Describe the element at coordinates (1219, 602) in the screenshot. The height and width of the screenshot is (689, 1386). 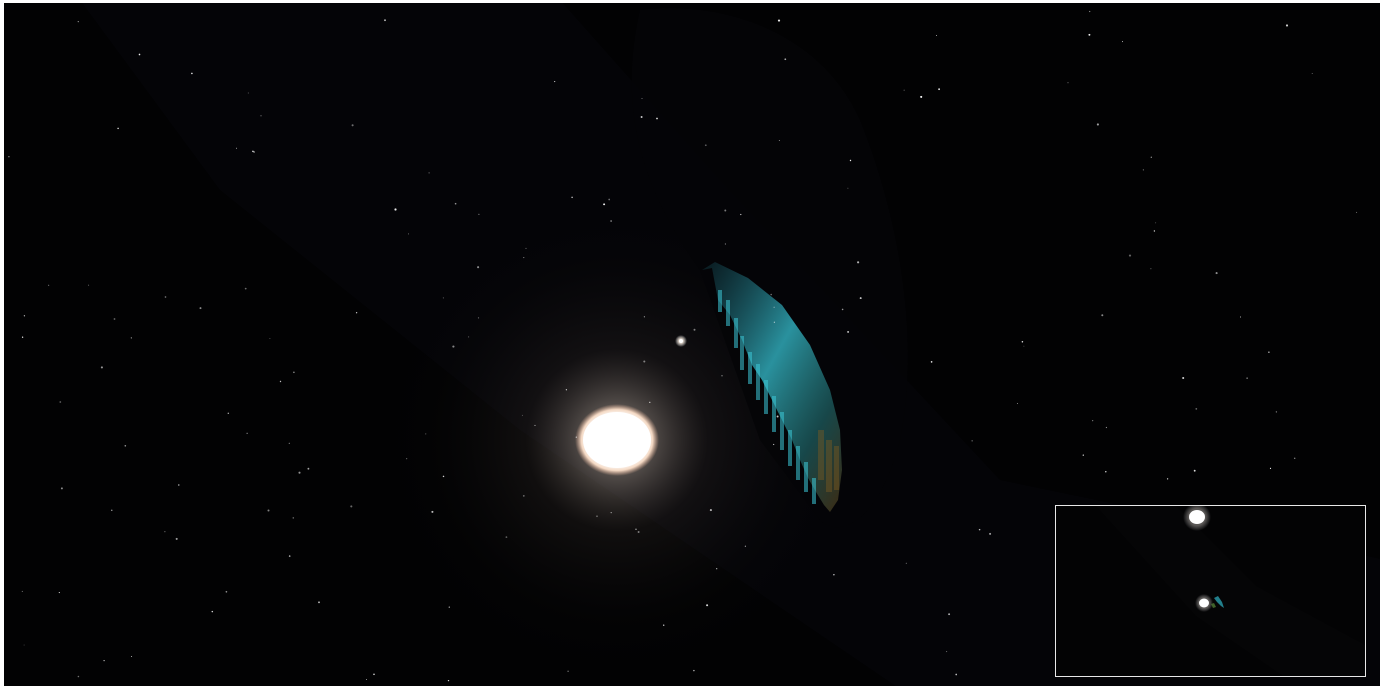
I see `minimap-planet-icon` at that location.